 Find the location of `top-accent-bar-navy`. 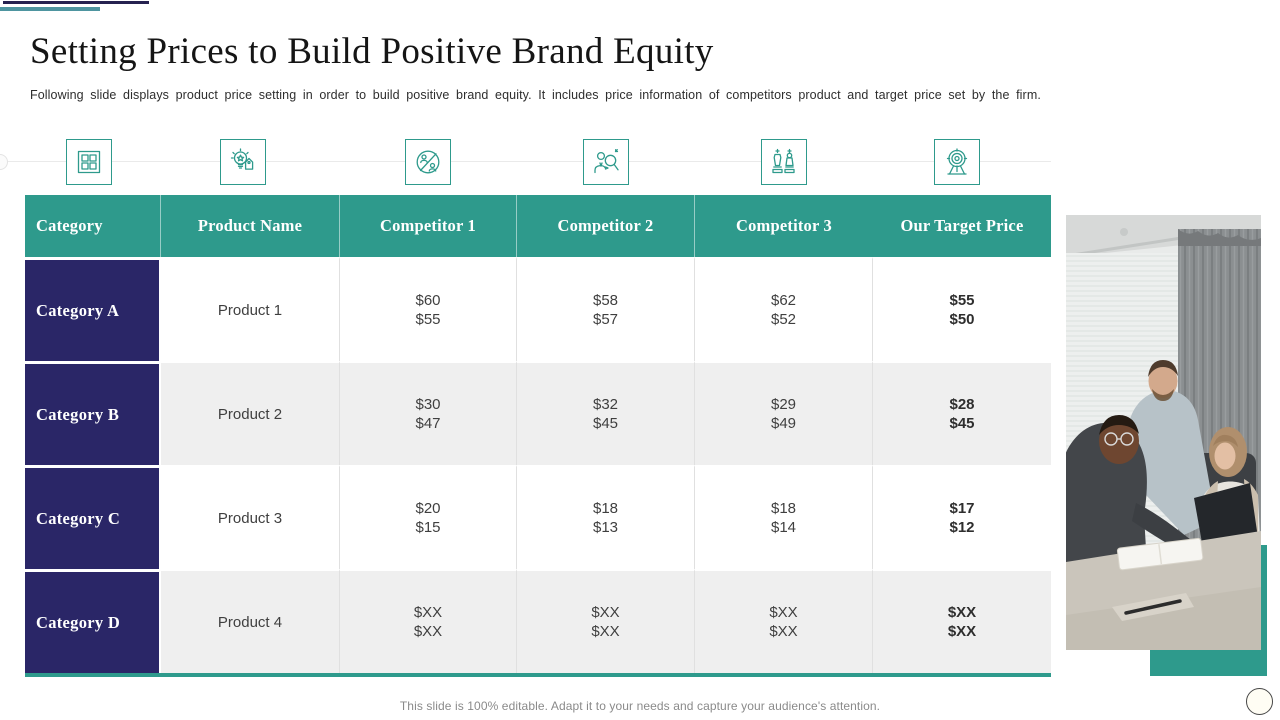

top-accent-bar-navy is located at coordinates (76, 2).